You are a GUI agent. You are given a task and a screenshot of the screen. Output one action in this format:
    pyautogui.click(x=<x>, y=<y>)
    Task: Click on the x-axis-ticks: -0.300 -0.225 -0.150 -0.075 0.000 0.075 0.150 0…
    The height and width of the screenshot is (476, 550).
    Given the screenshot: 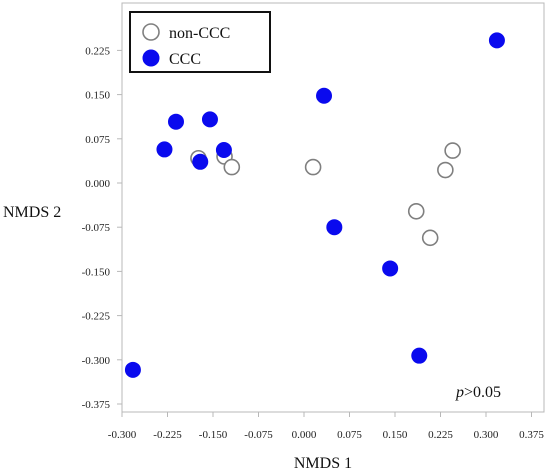 What is the action you would take?
    pyautogui.click(x=326, y=426)
    